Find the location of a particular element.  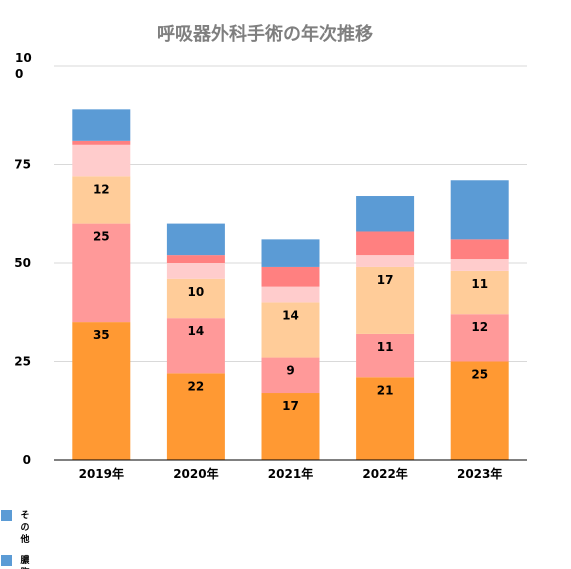

x-tick-label: 2019年 is located at coordinates (101, 473).